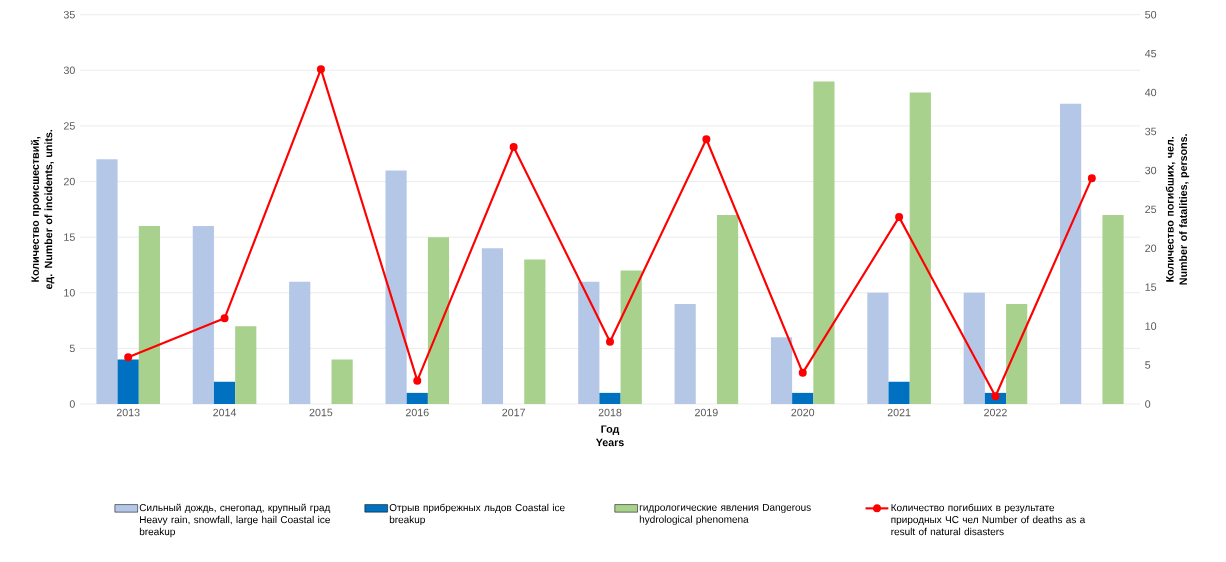  Describe the element at coordinates (1151, 248) in the screenshot. I see `y2-tick-label: 20` at that location.